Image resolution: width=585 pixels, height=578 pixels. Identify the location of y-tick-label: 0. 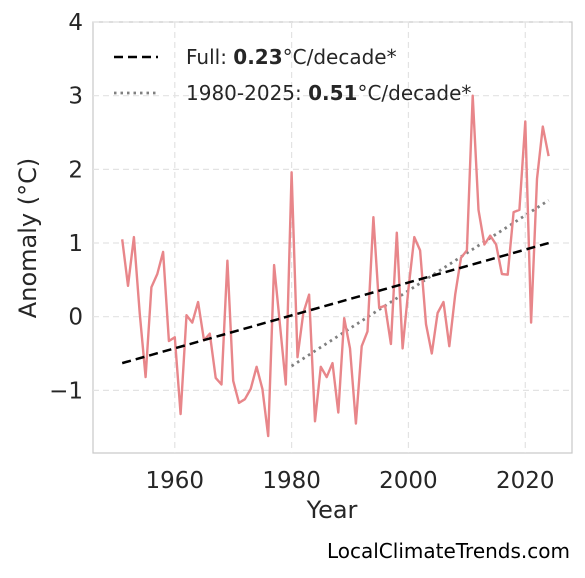
(75, 318).